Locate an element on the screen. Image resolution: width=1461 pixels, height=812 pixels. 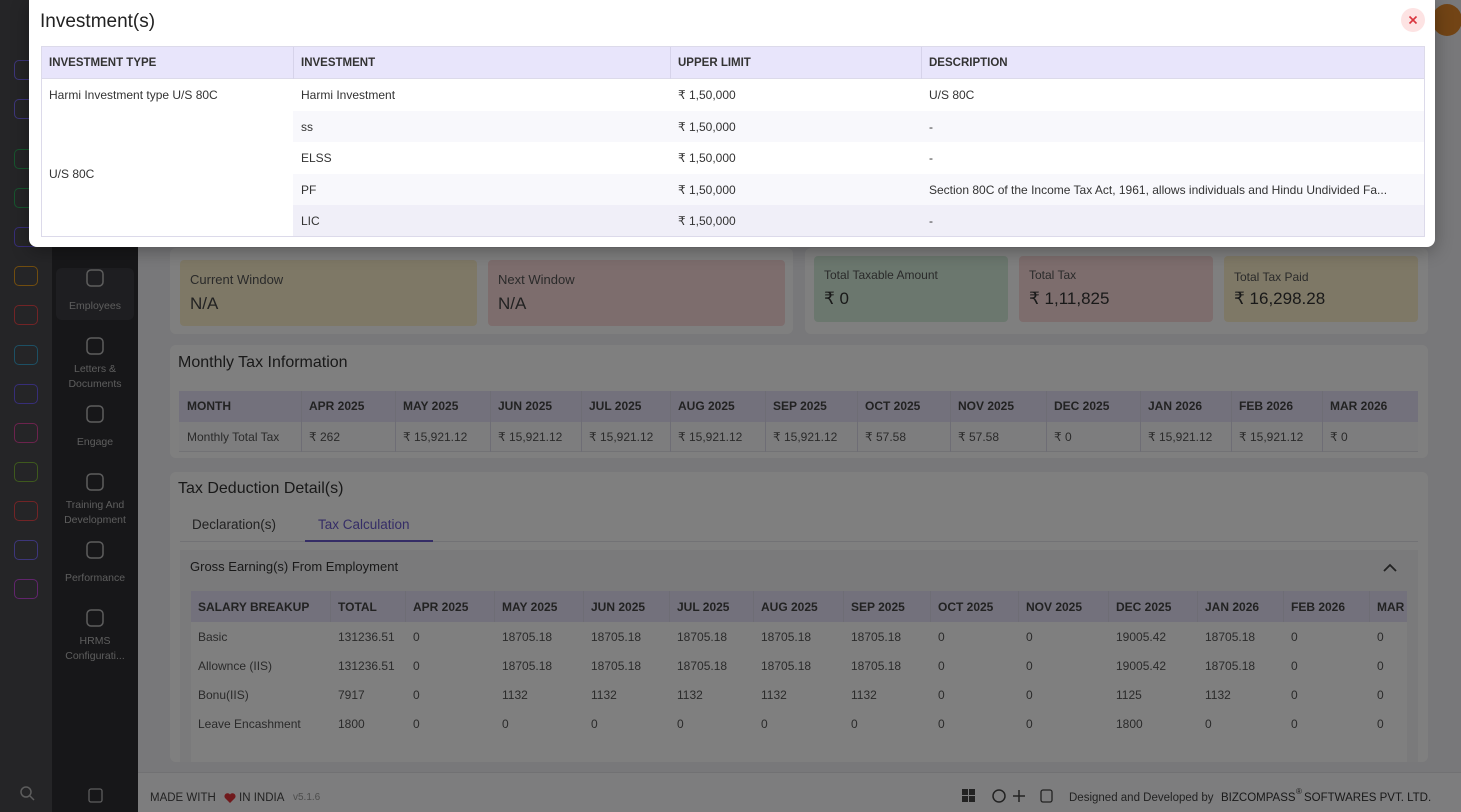
cell: PF is located at coordinates (309, 189).